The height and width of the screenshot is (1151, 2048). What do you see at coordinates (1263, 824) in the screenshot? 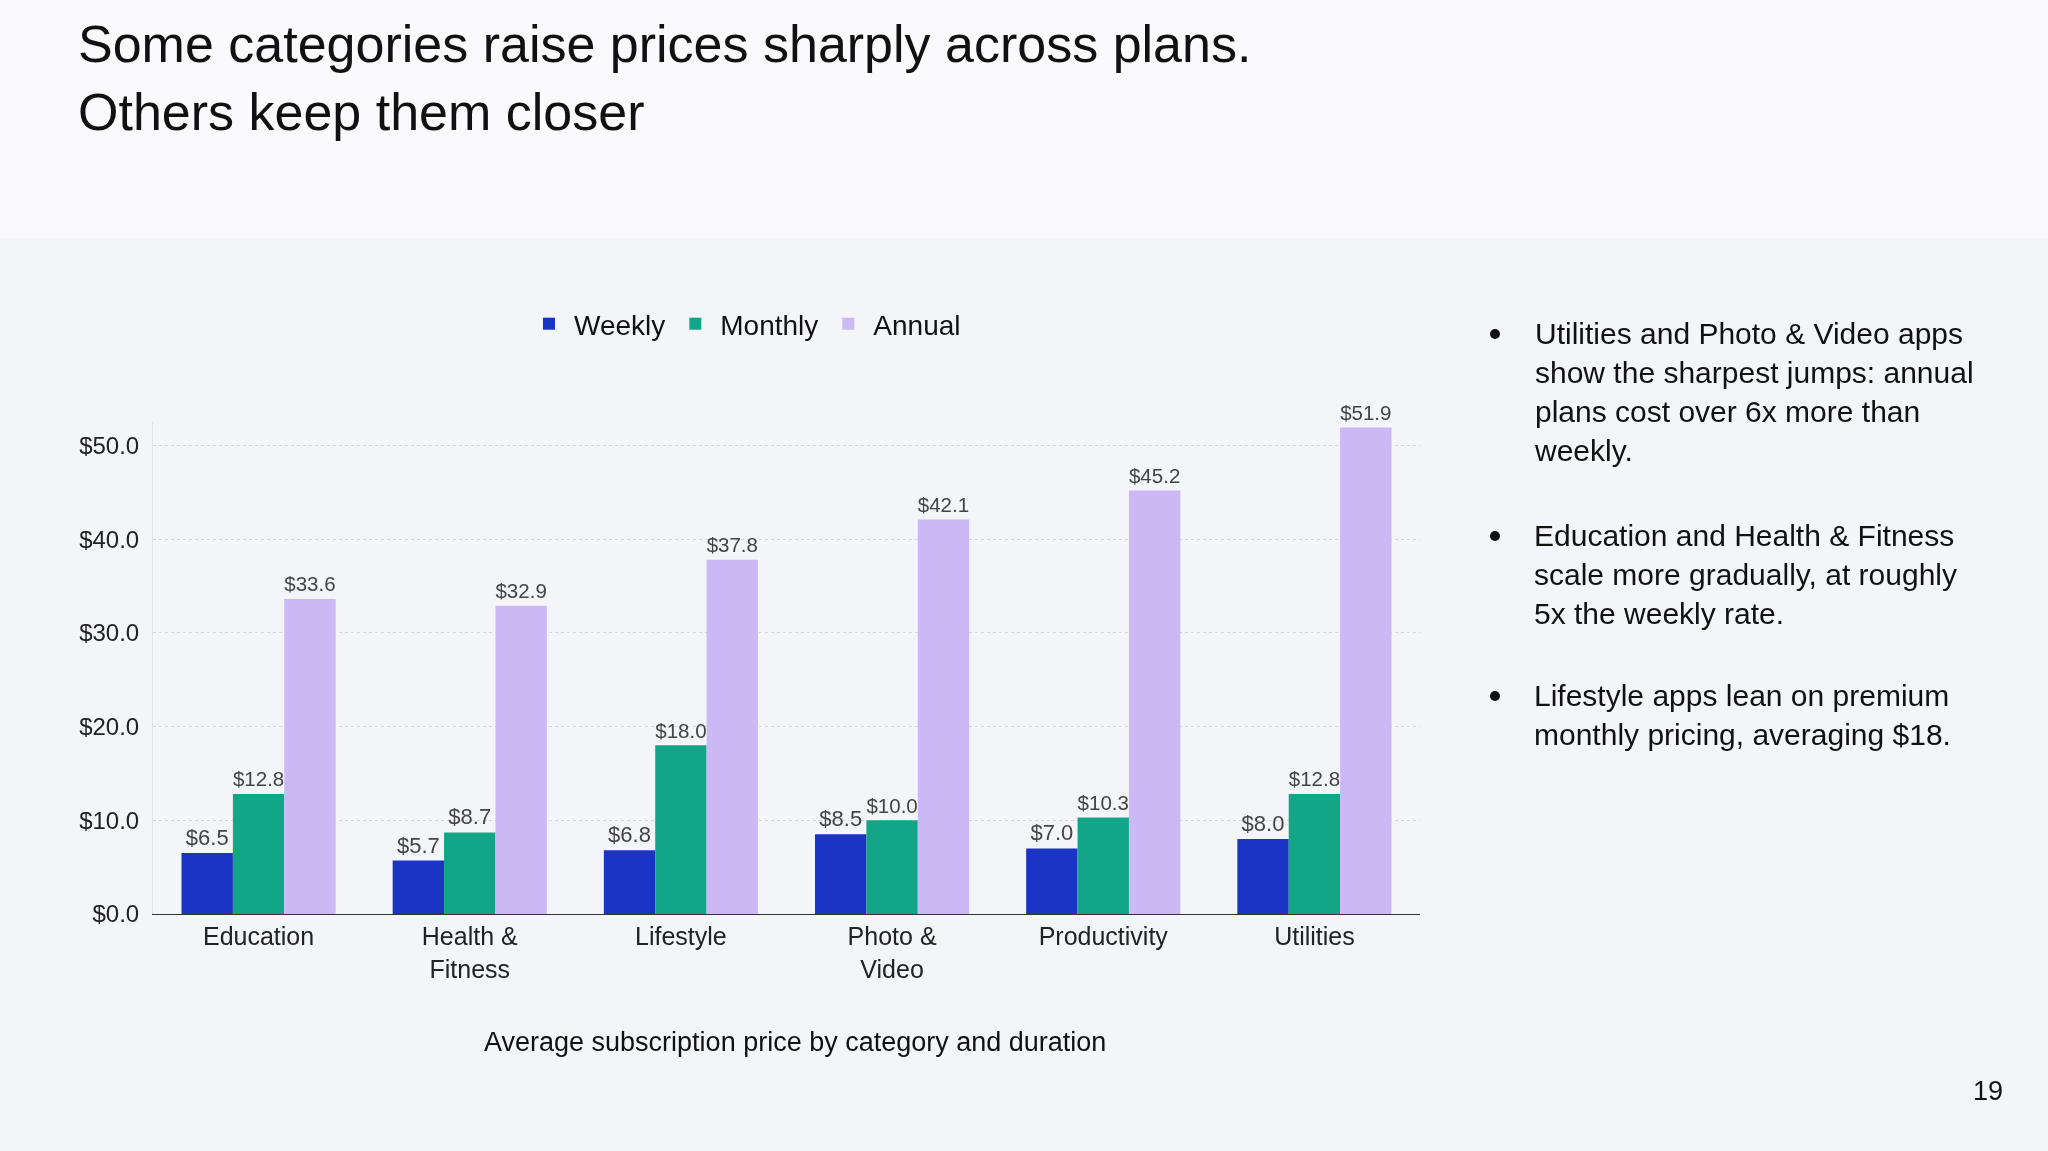
I see `data-label: $8.0` at bounding box center [1263, 824].